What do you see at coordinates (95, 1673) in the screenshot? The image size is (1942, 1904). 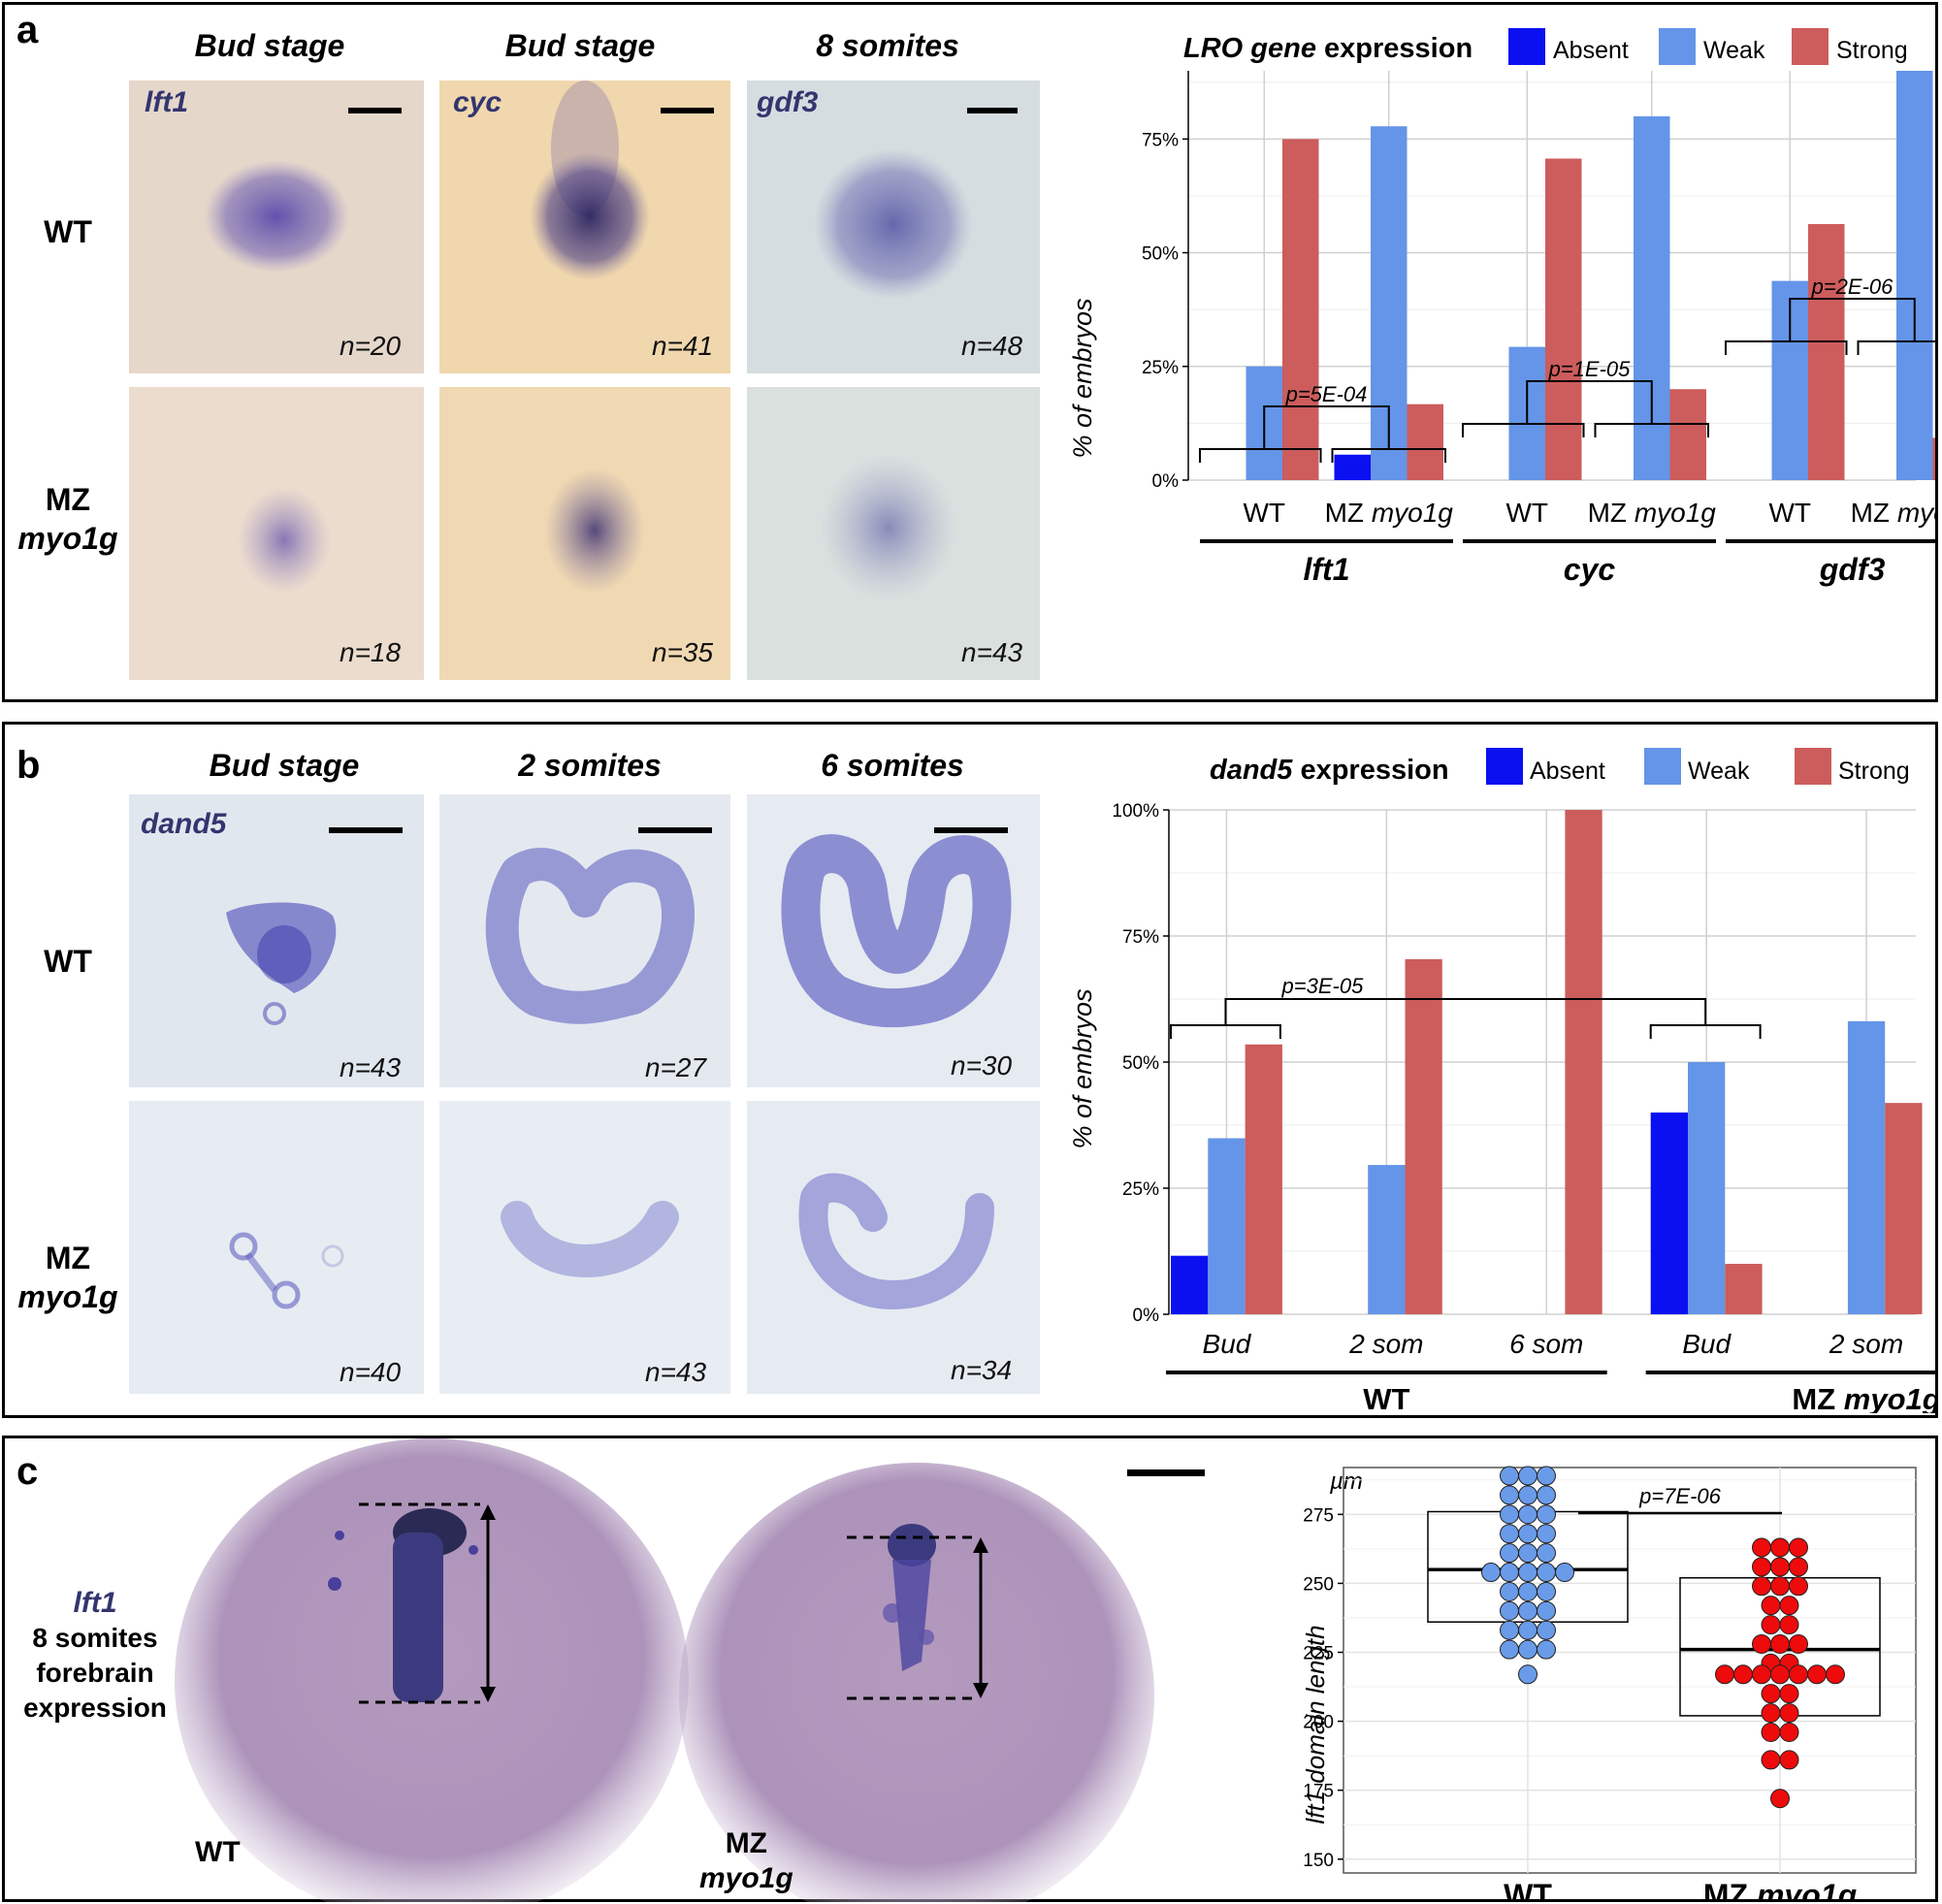 I see `panel-c-desc-2: forebrain` at bounding box center [95, 1673].